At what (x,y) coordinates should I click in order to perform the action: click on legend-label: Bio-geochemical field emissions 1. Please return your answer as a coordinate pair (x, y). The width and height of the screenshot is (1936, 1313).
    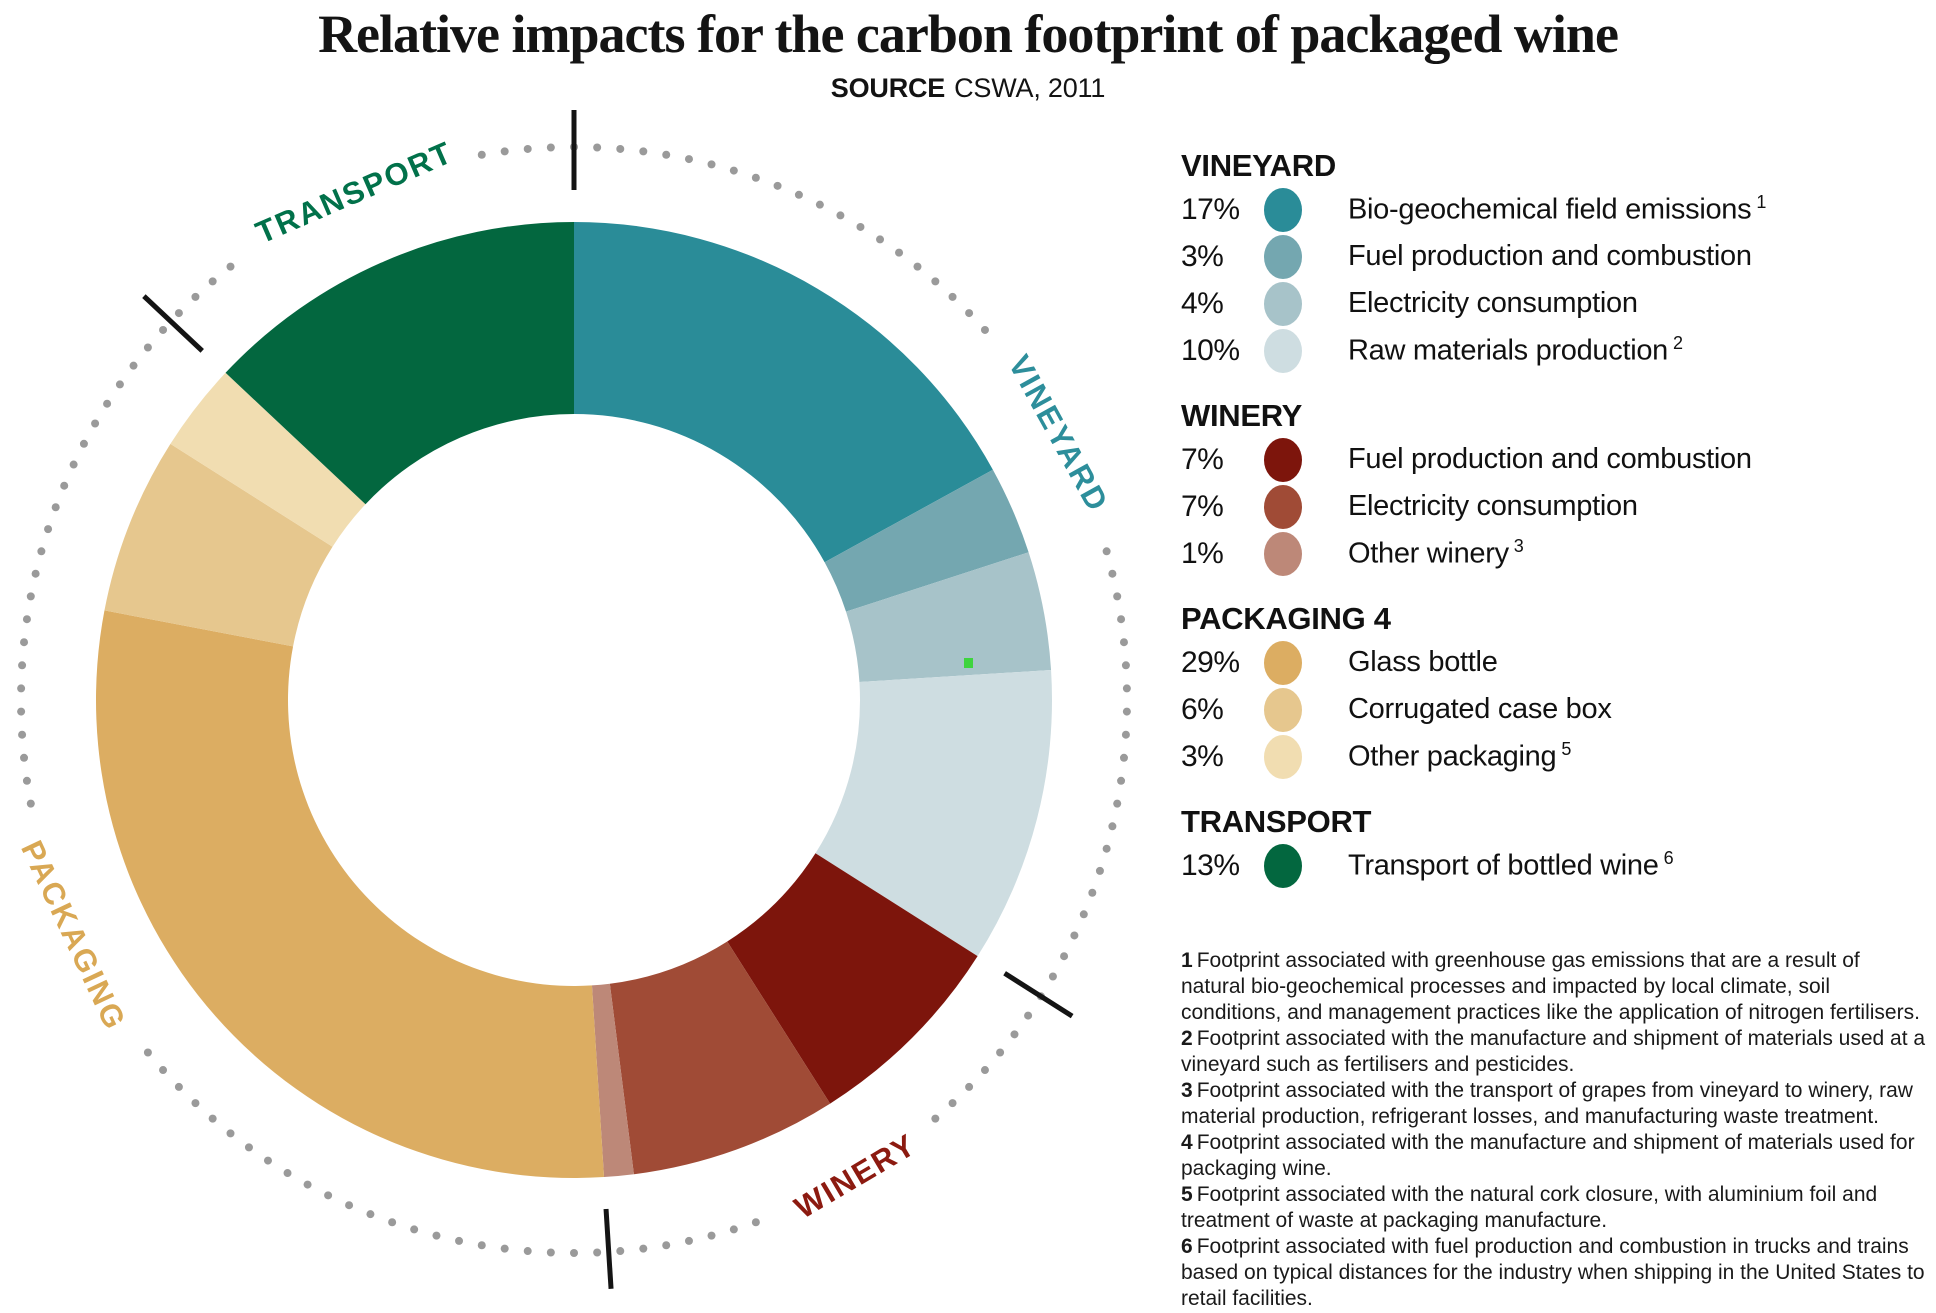
    Looking at the image, I should click on (1557, 209).